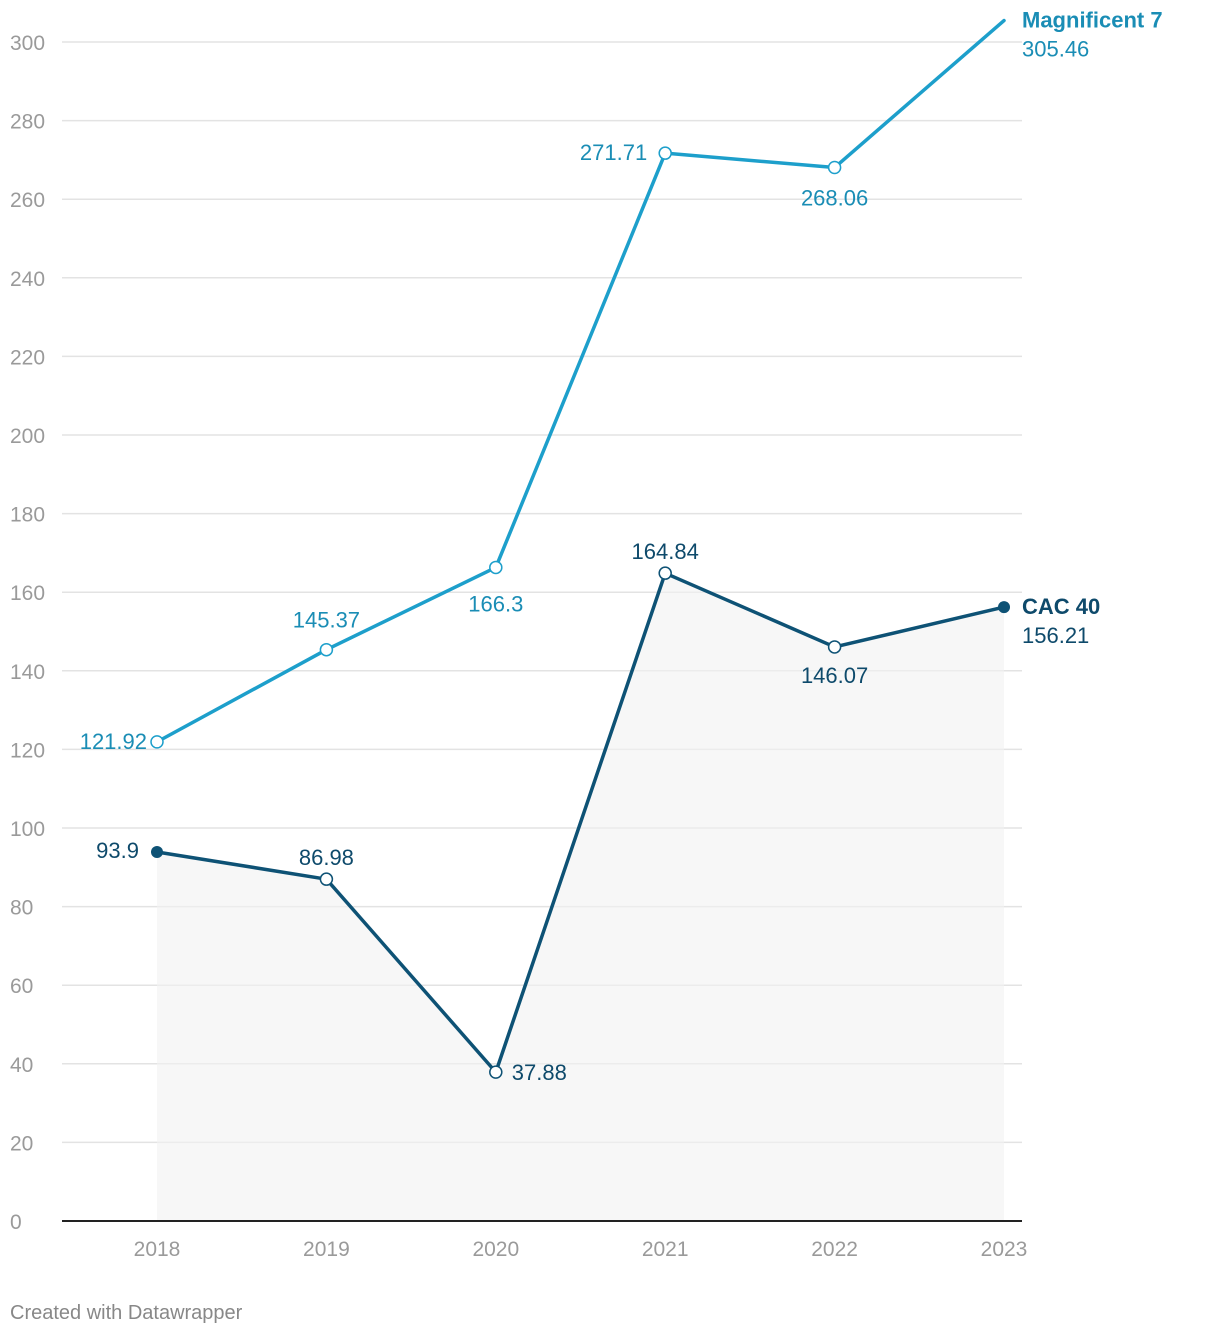 The image size is (1220, 1338). I want to click on x-tick-label: 2023, so click(1004, 1249).